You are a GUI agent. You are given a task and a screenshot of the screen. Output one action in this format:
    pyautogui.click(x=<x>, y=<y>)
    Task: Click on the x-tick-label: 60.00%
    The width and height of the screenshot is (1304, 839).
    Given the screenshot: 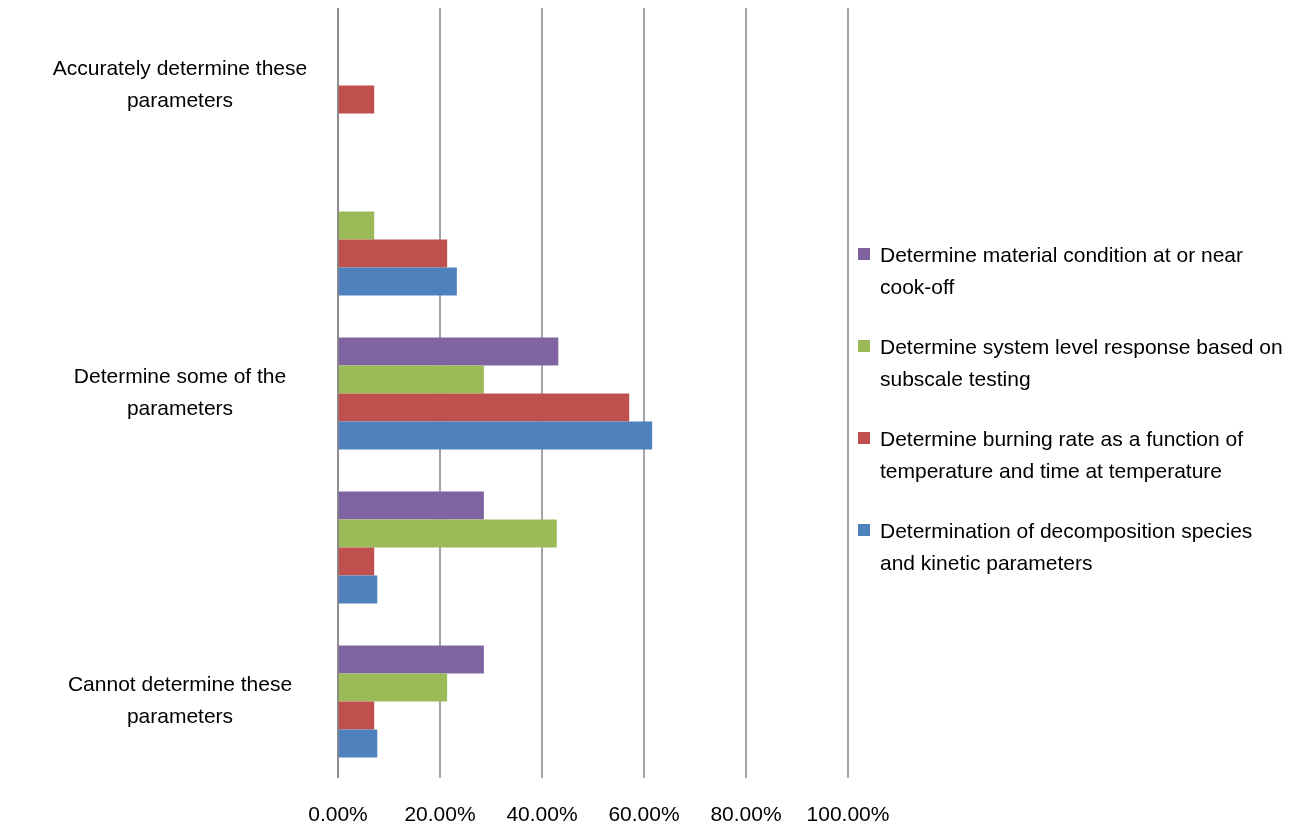 What is the action you would take?
    pyautogui.click(x=644, y=813)
    